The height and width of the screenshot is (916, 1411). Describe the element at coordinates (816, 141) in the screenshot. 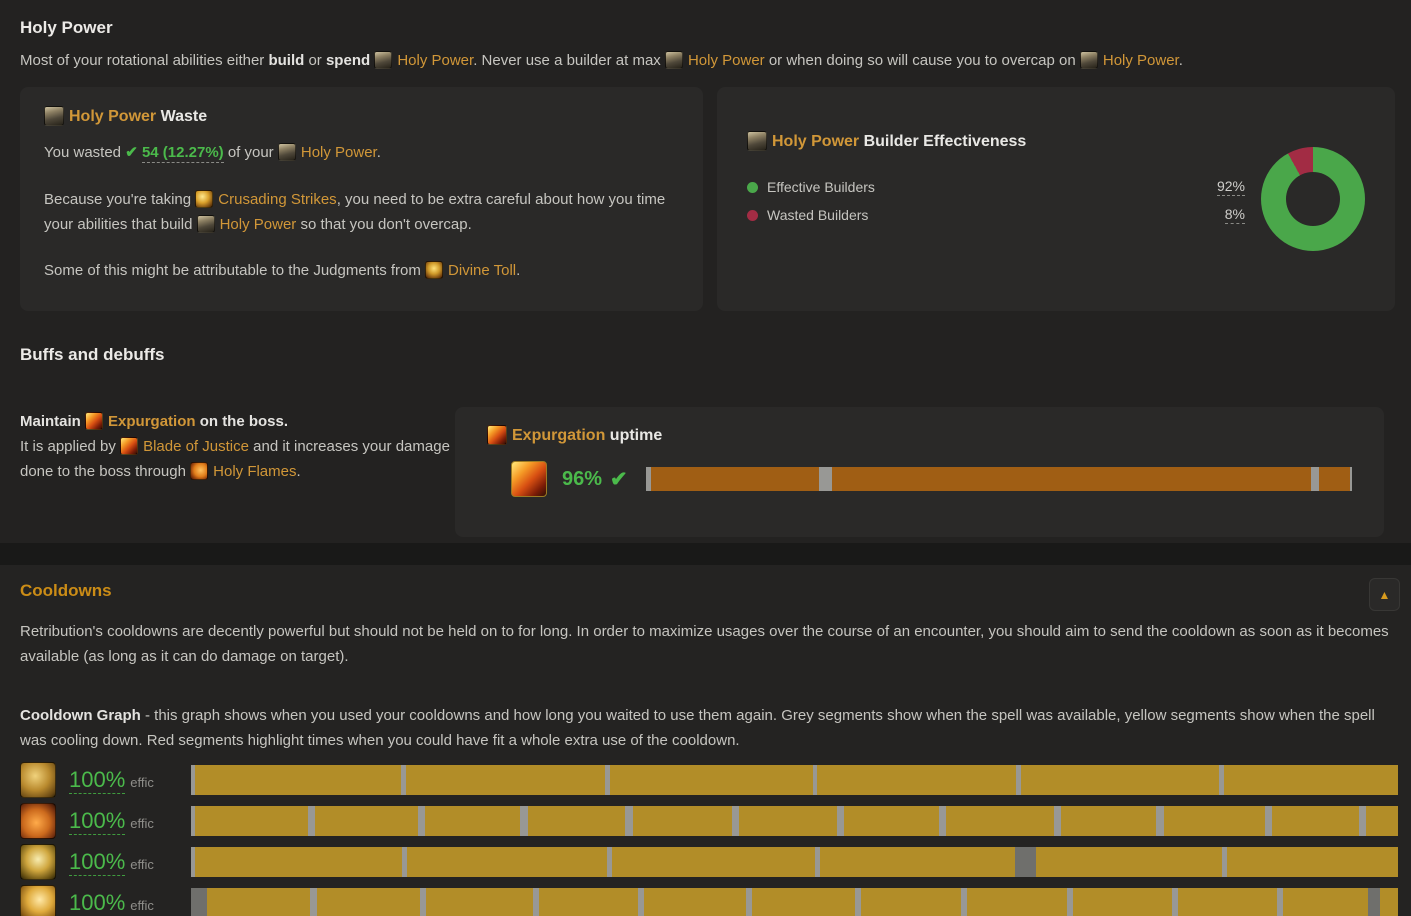

I see `builder-title-spell-link: Holy Power` at that location.